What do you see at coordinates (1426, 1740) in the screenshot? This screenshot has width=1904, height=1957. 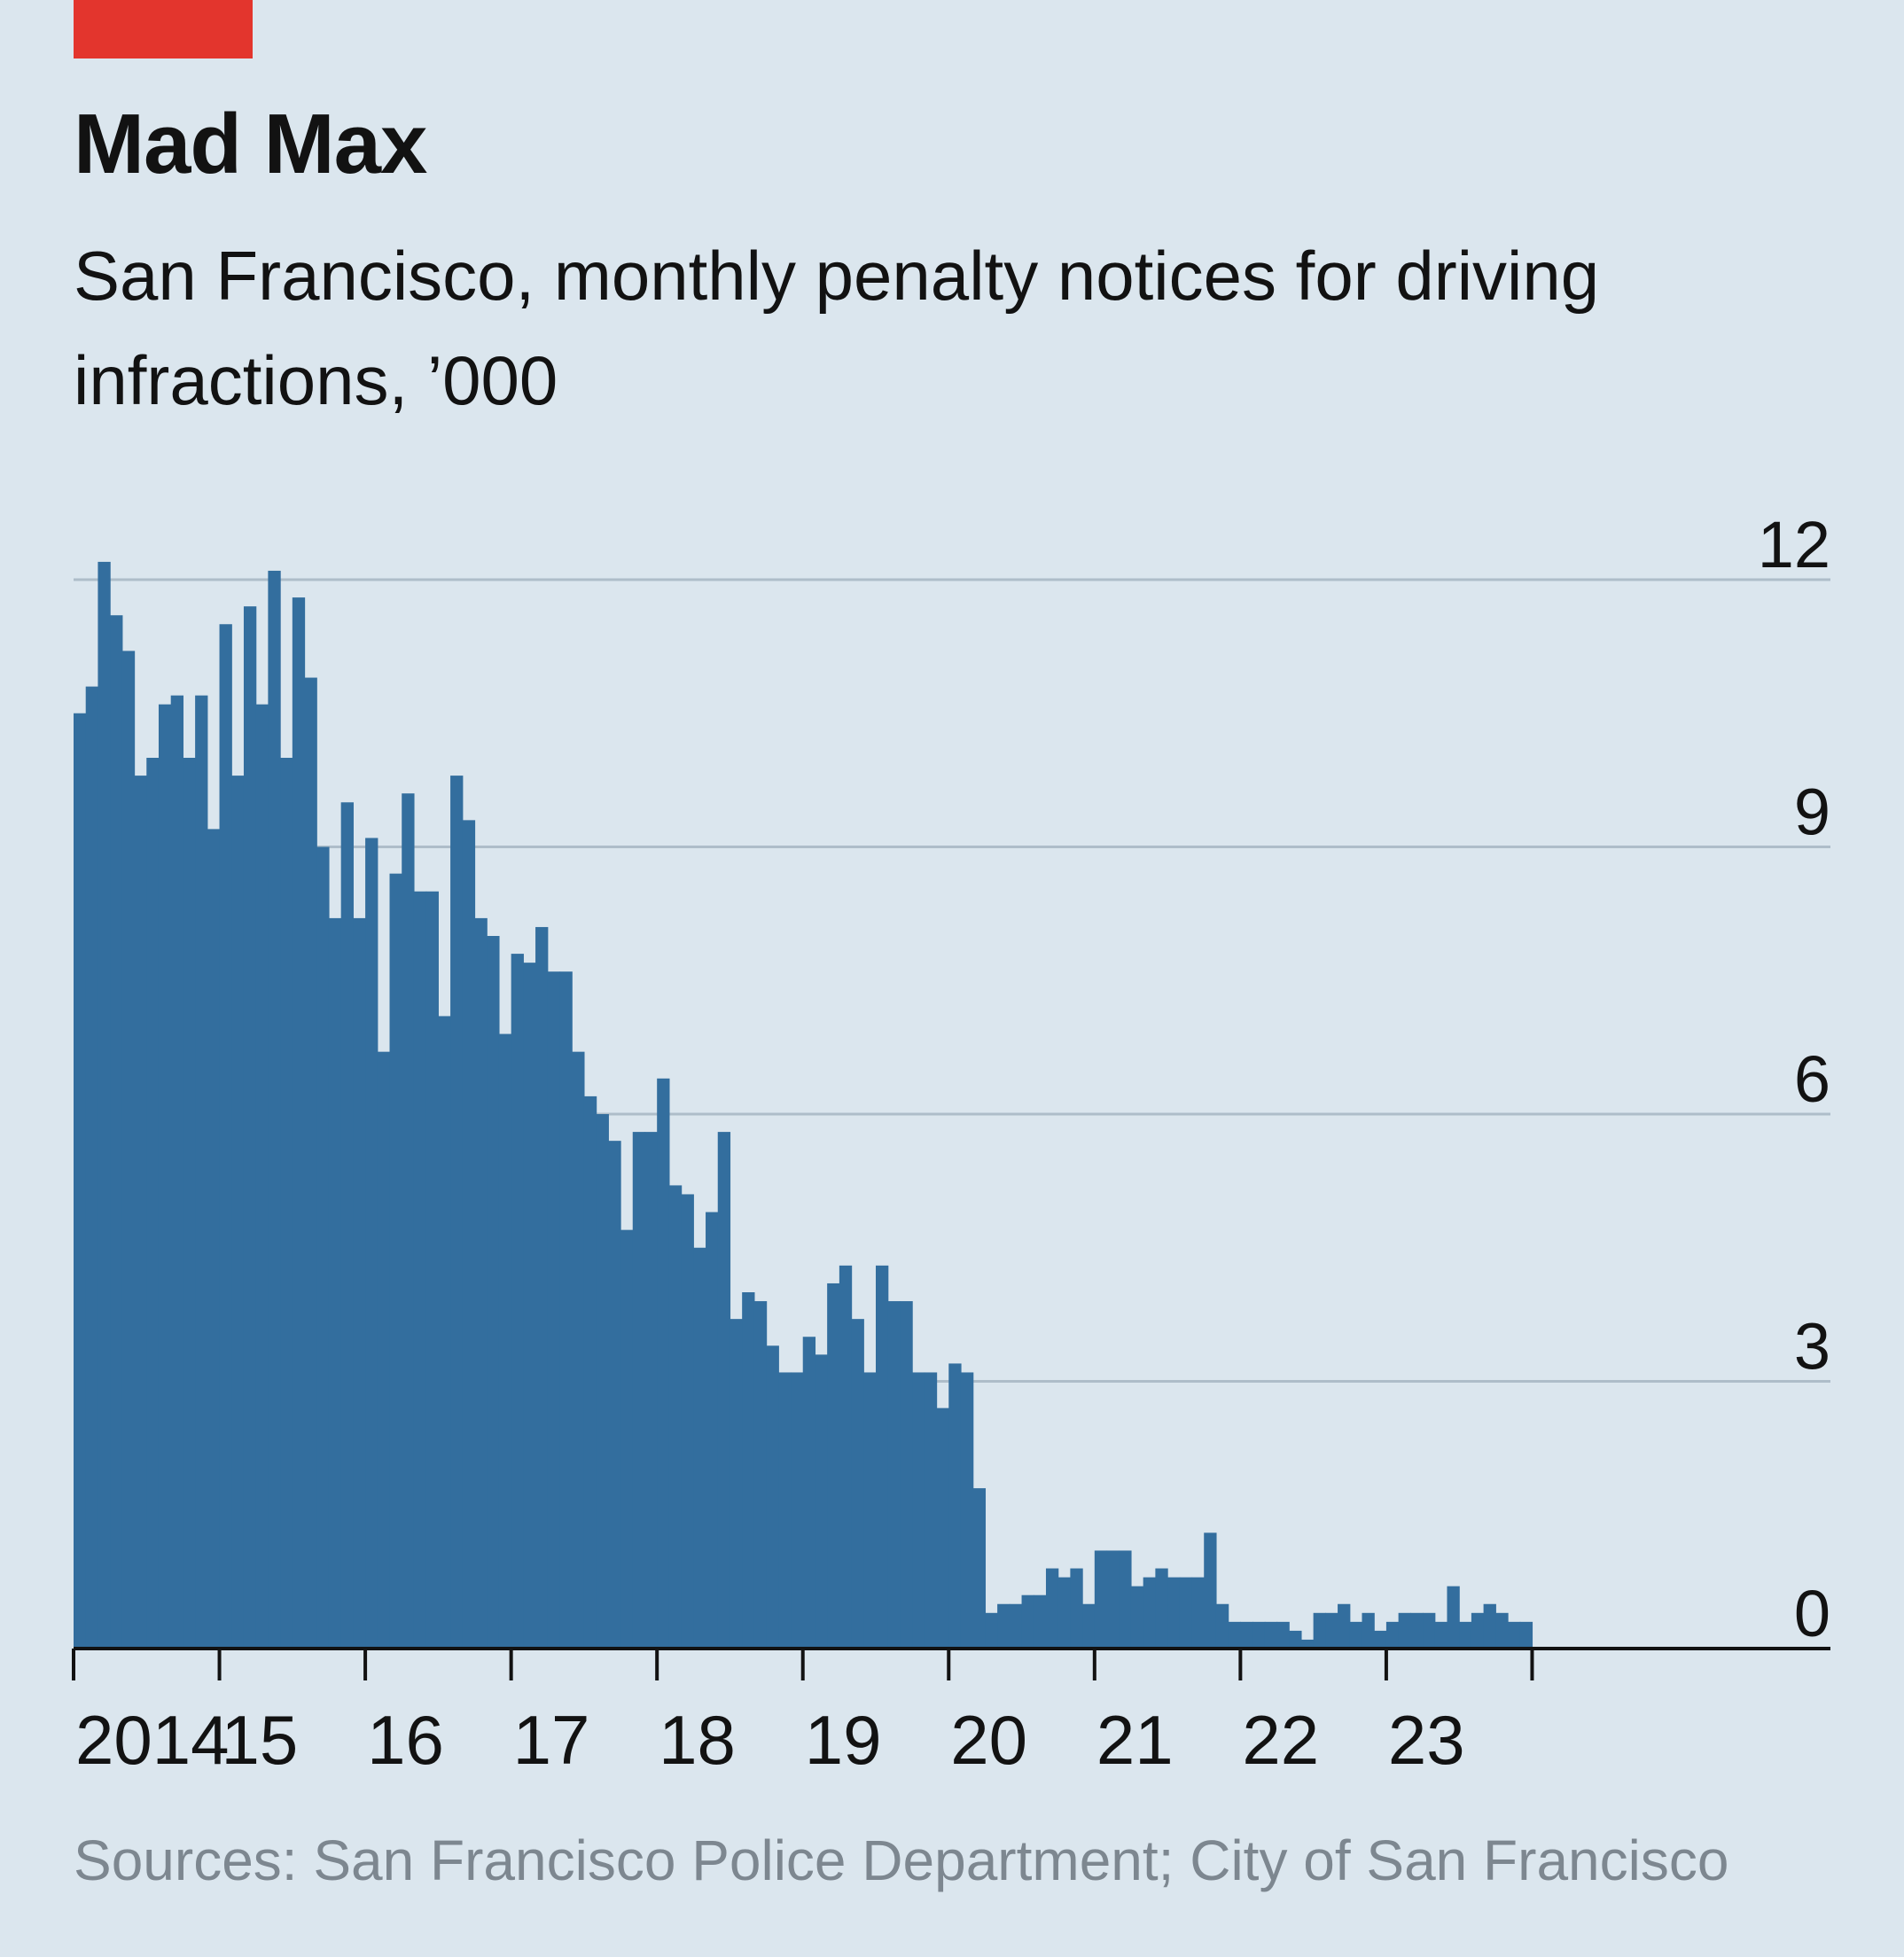 I see `x-tick-label: 23` at bounding box center [1426, 1740].